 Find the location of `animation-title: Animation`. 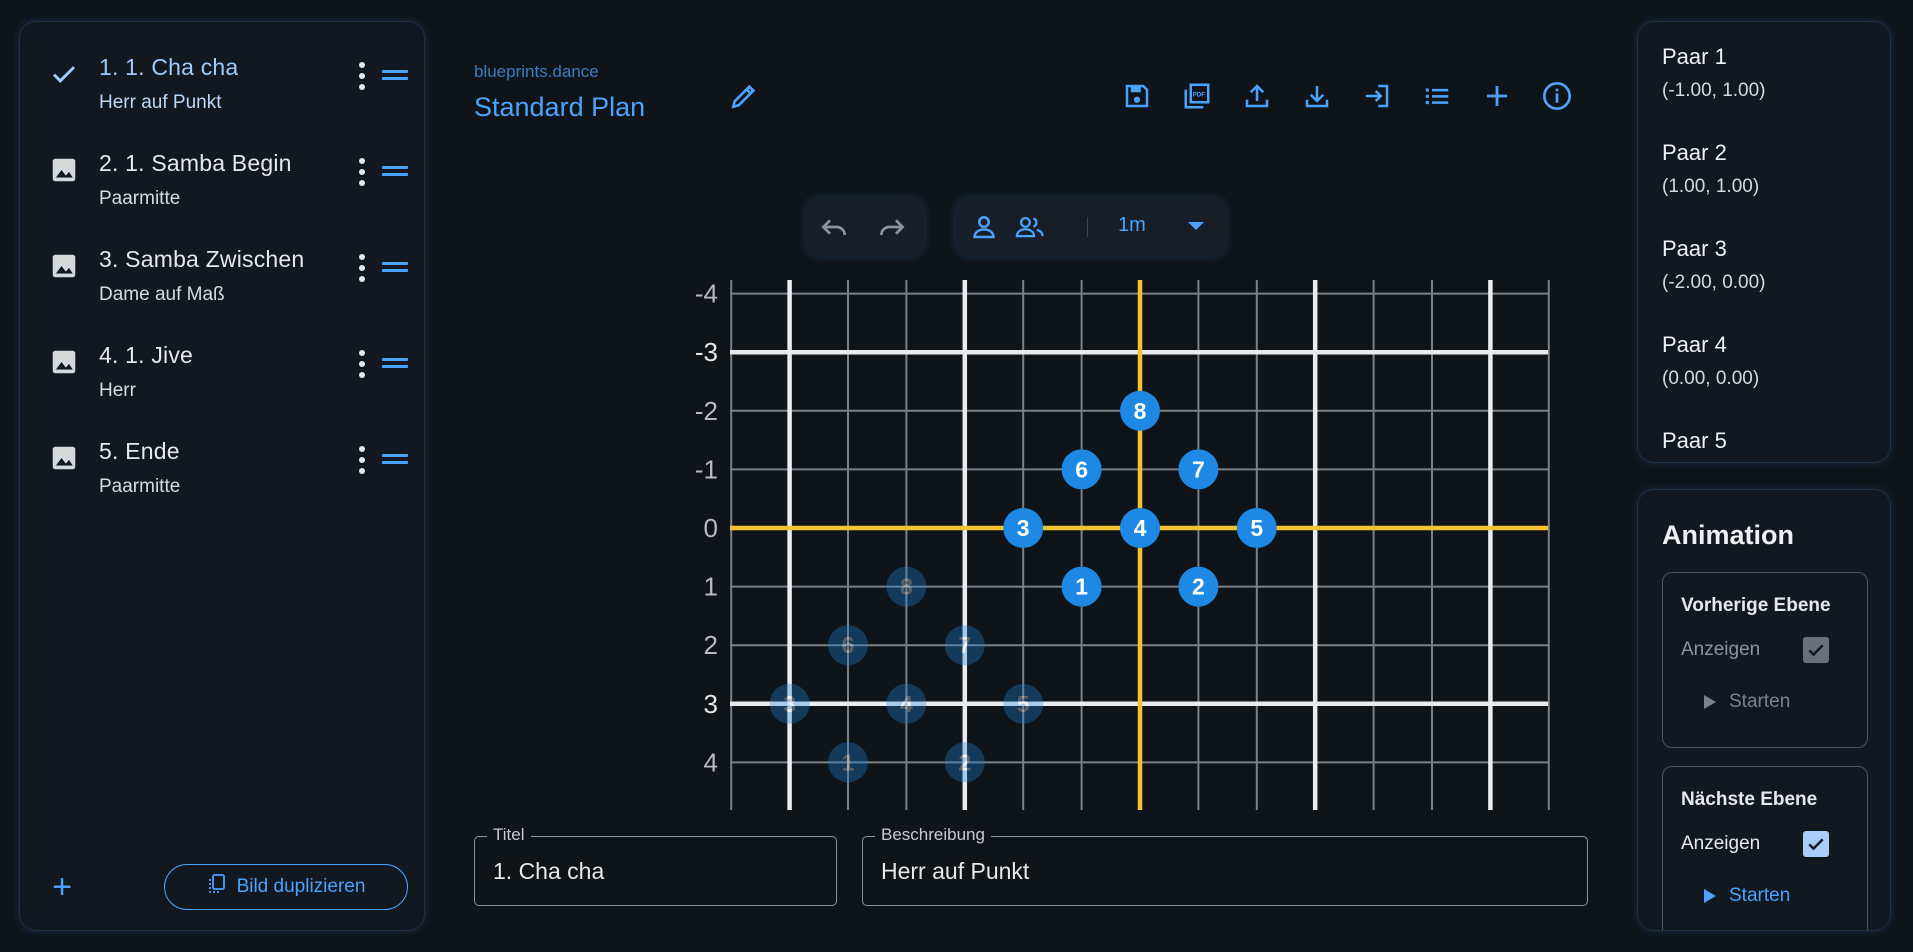

animation-title: Animation is located at coordinates (1728, 535).